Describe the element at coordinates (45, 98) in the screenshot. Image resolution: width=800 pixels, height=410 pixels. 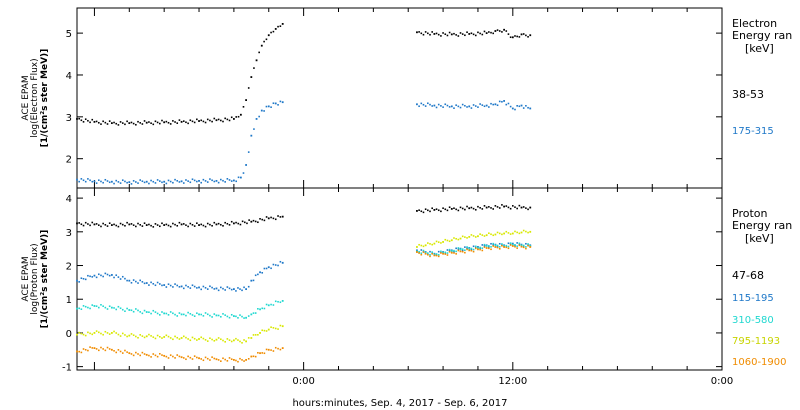
I see `electron-ylabel-line3: [1/(cm²s ster MeV)]` at that location.